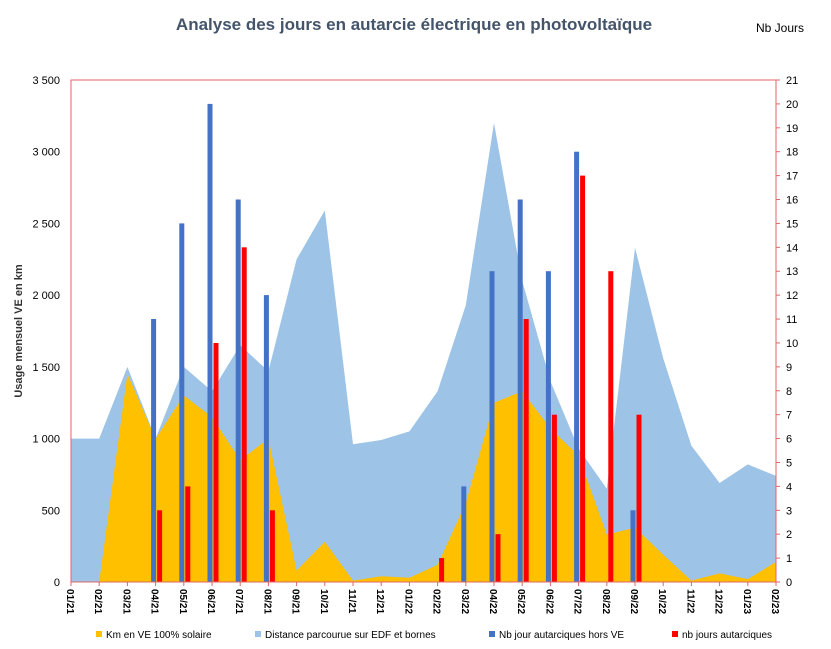 The image size is (831, 649). What do you see at coordinates (789, 392) in the screenshot?
I see `right-tick-label: 8` at bounding box center [789, 392].